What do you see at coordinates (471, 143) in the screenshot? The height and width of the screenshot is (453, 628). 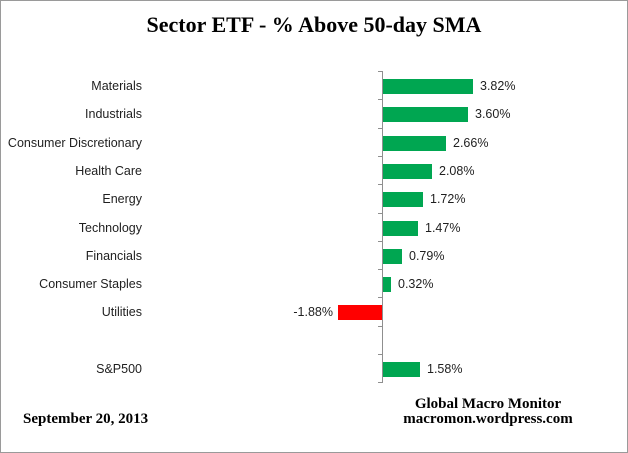 I see `value-label-consumer-discretionary: 2.66%` at bounding box center [471, 143].